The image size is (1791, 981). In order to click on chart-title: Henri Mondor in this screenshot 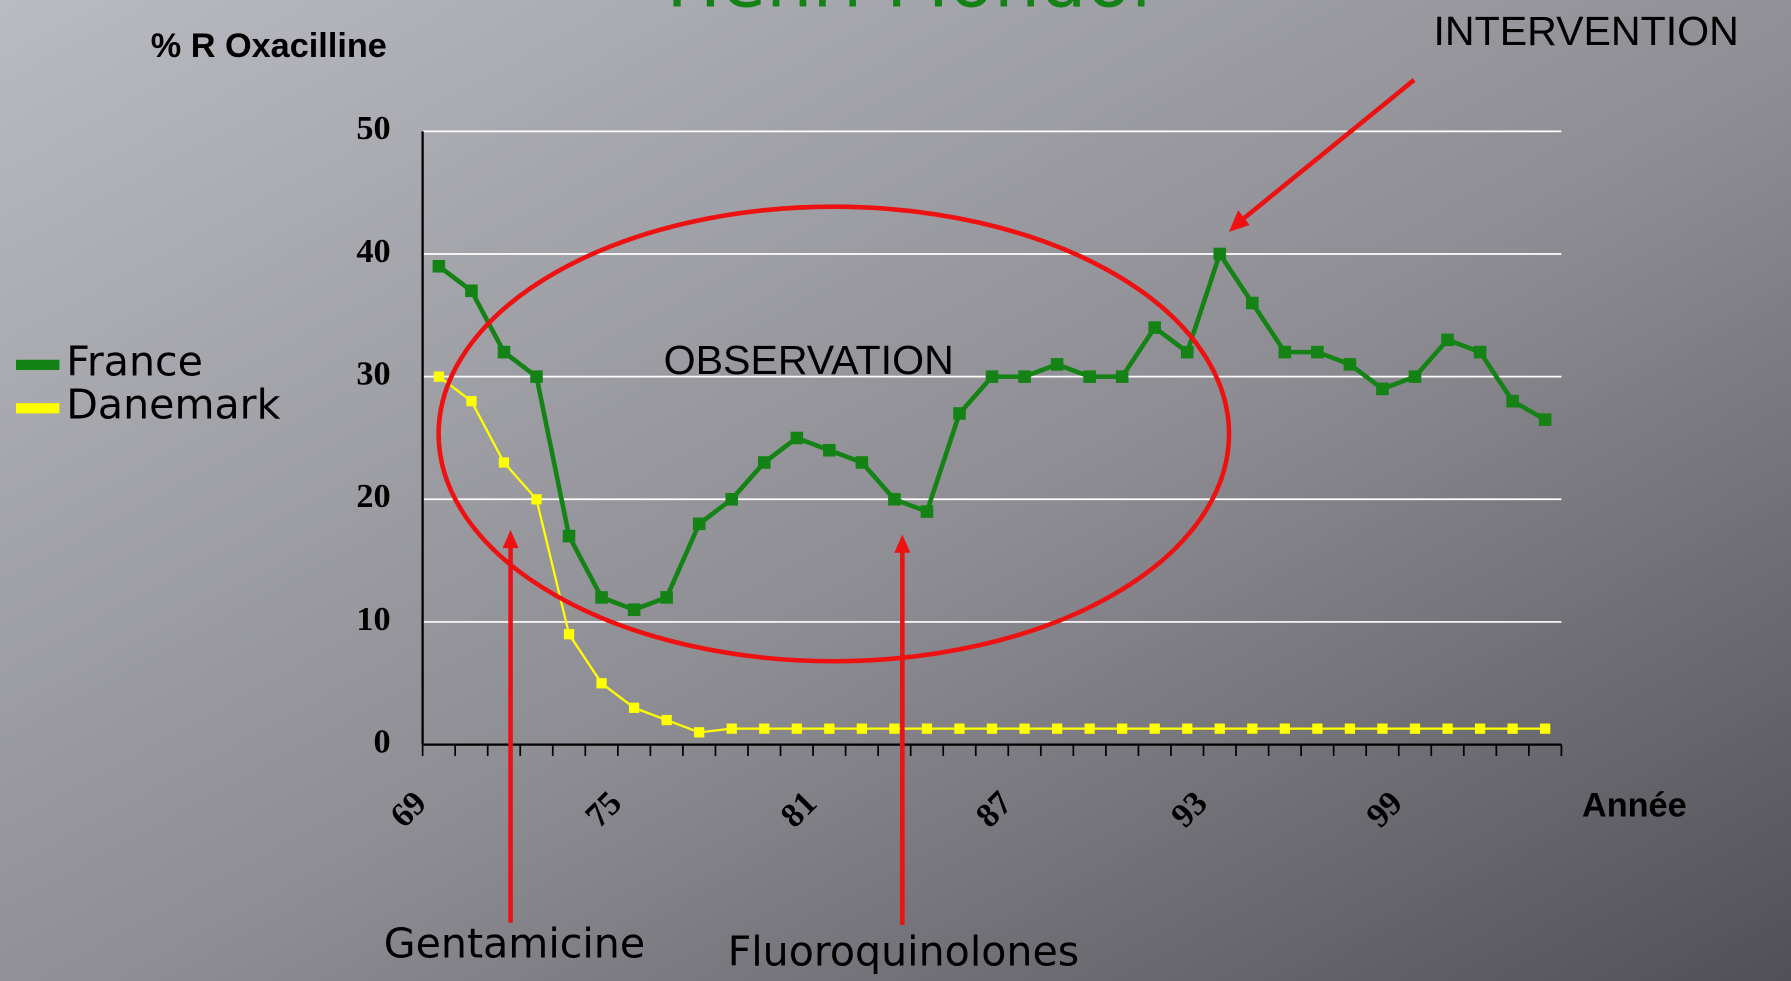, I will do `click(914, 12)`.